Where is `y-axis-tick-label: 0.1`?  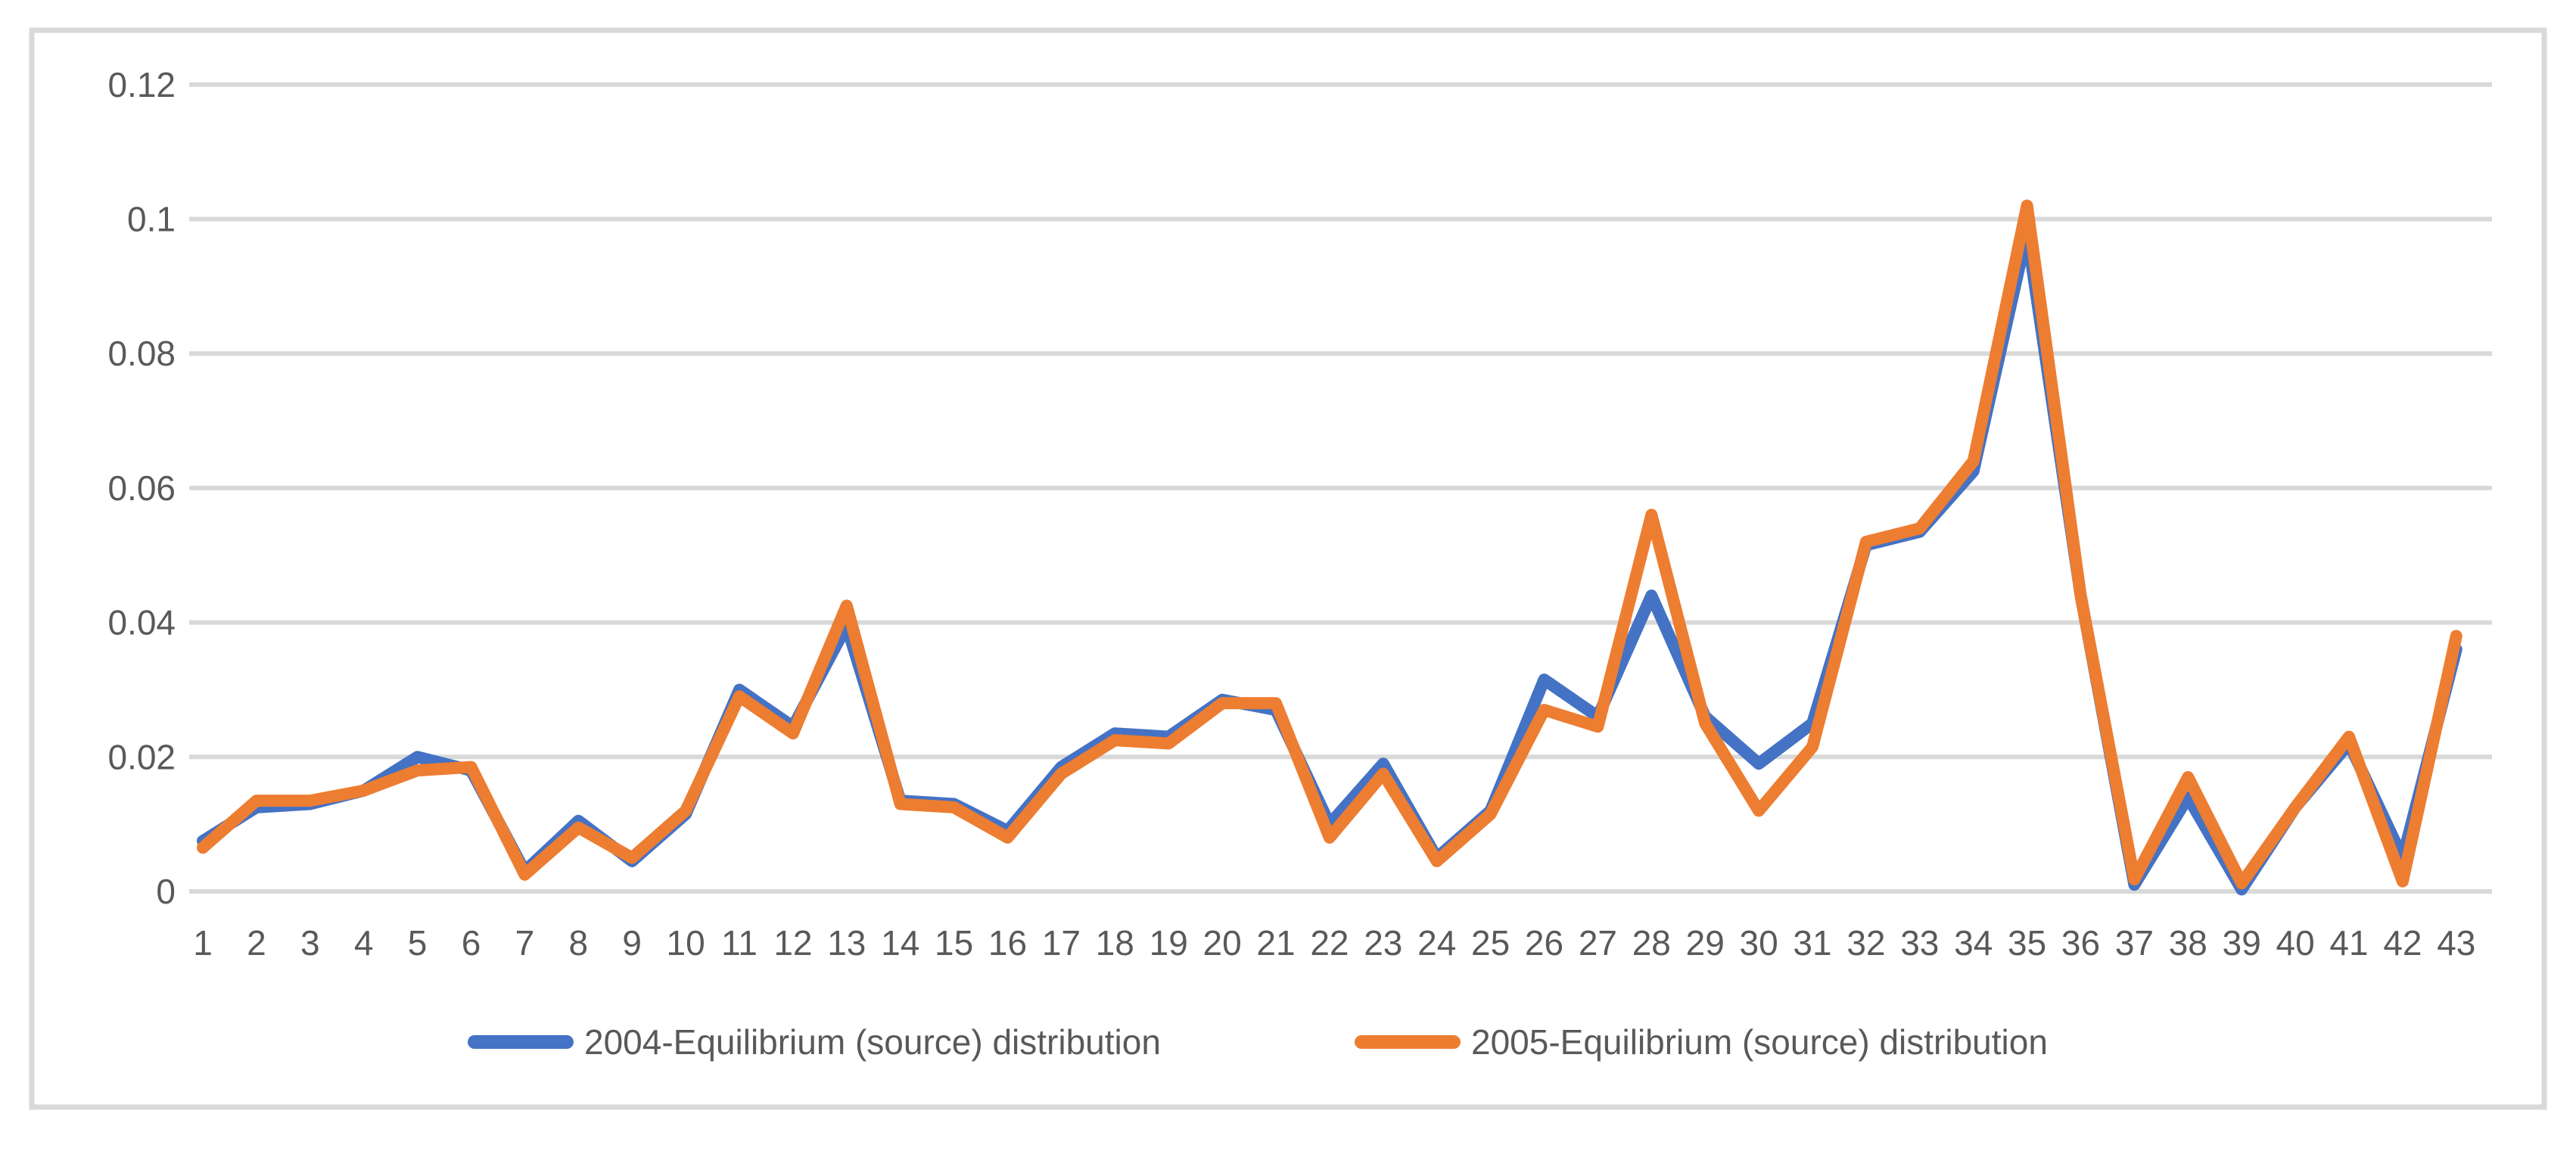 y-axis-tick-label: 0.1 is located at coordinates (151, 219).